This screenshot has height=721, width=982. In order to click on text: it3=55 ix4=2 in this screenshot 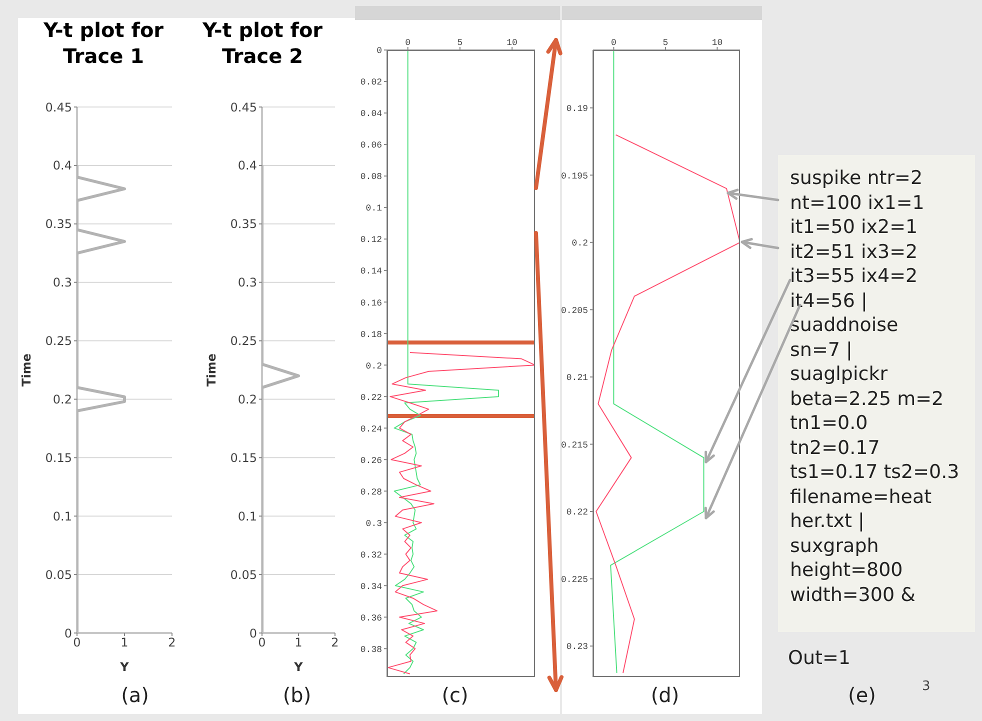, I will do `click(854, 276)`.